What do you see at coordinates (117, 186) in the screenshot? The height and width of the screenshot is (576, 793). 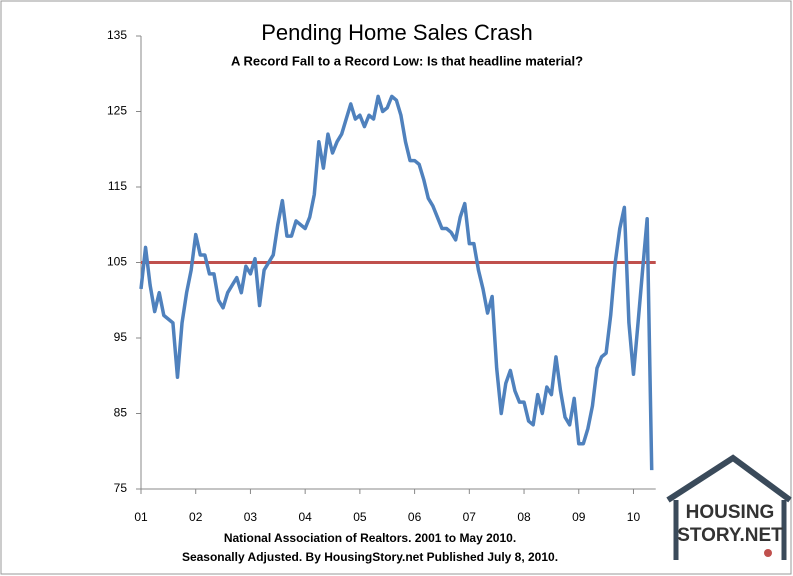 I see `y-tick-label: 115` at bounding box center [117, 186].